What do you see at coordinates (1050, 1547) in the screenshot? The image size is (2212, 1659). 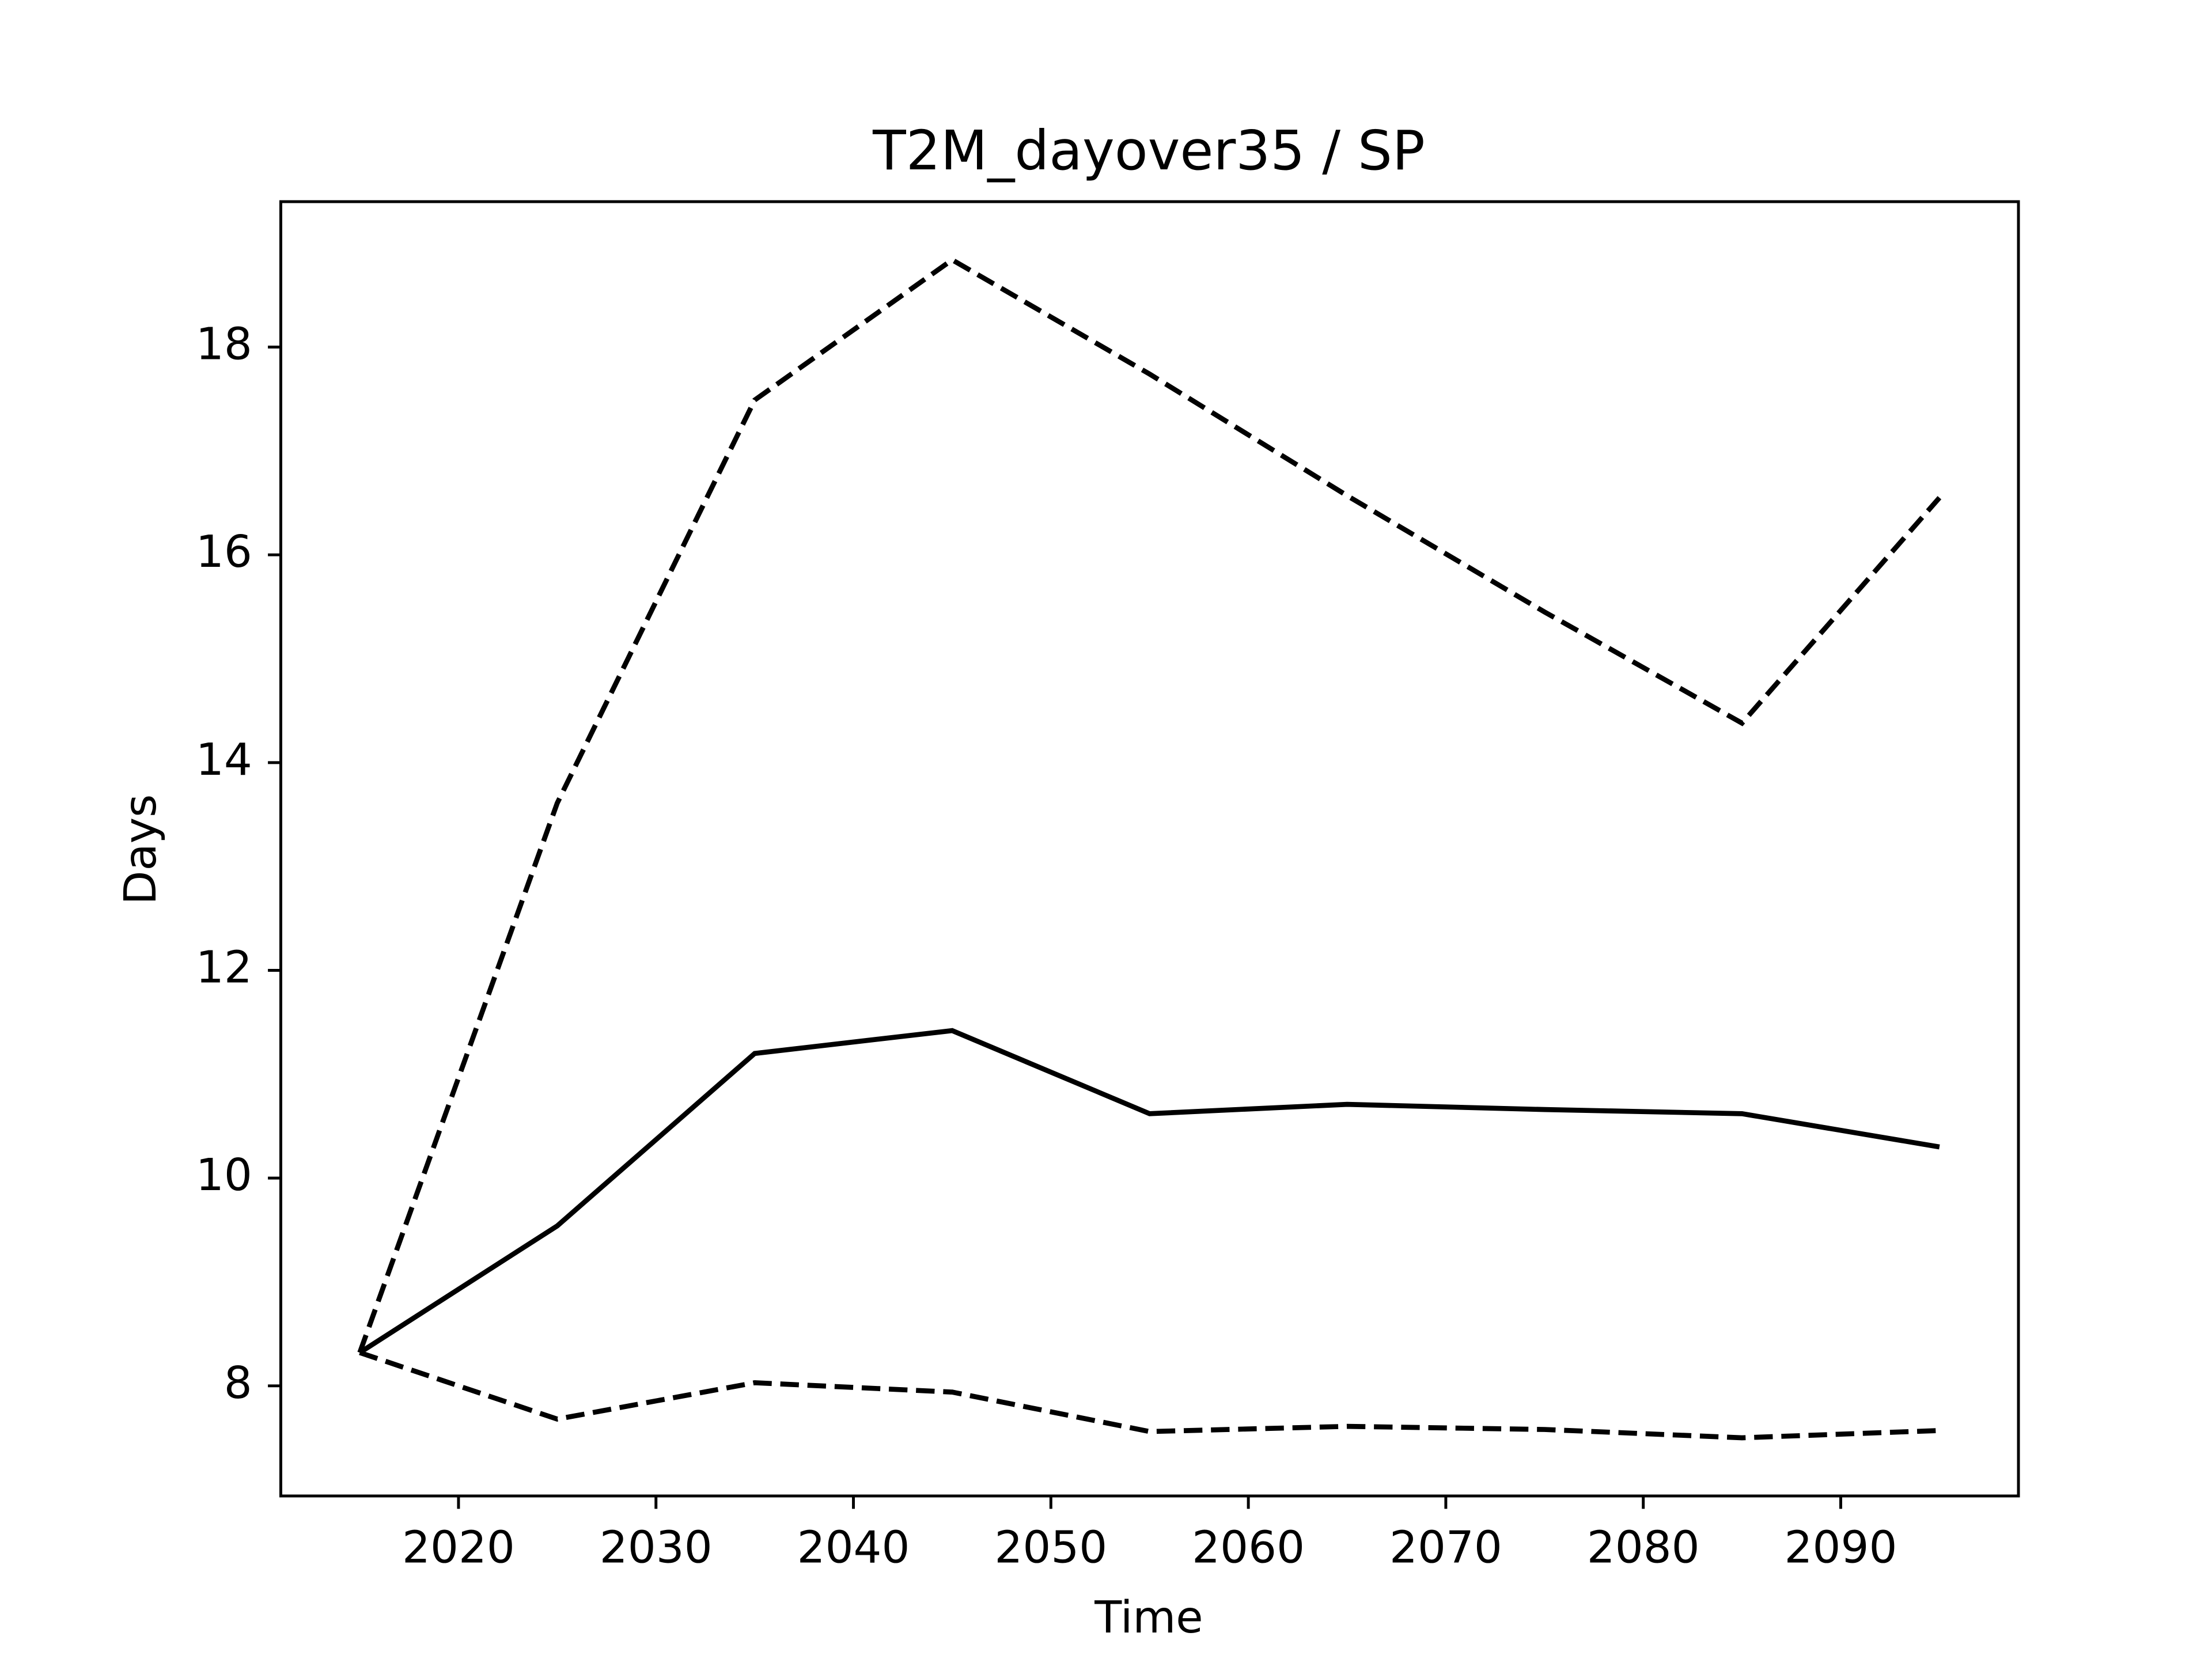 I see `x-tick-label: 2050` at bounding box center [1050, 1547].